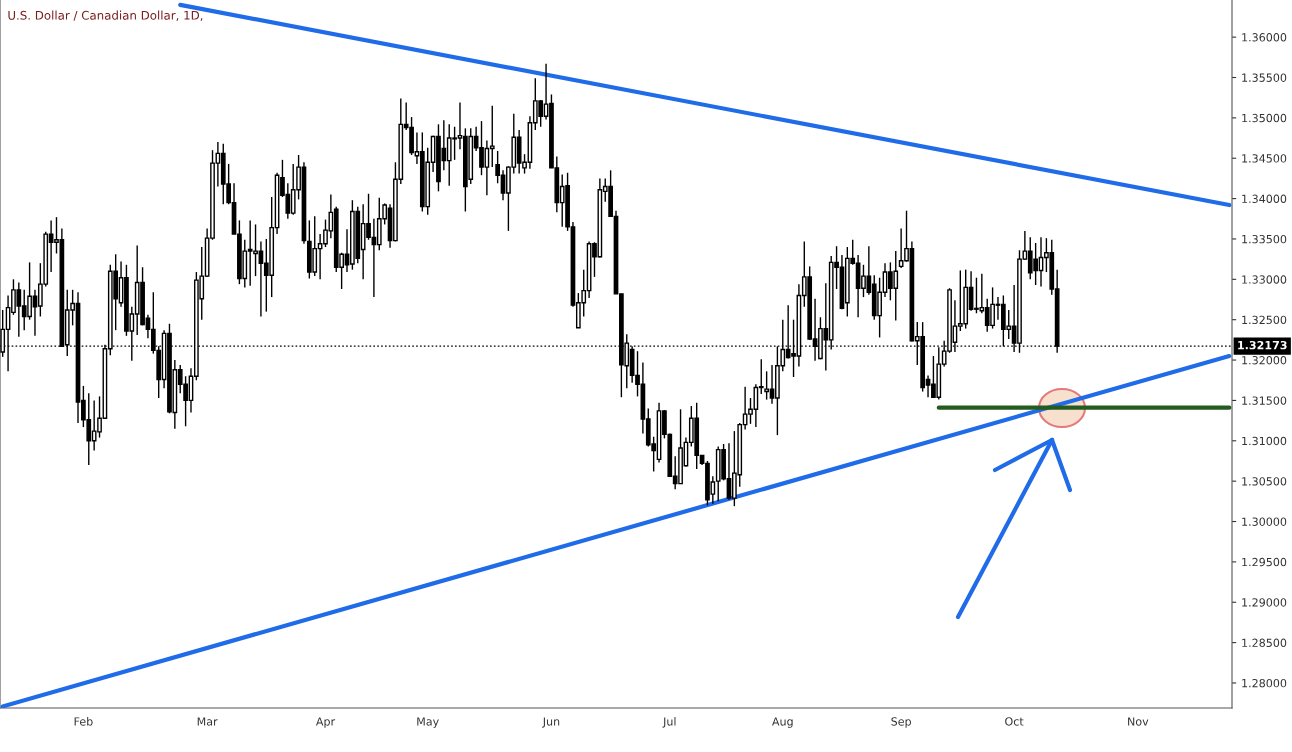 The image size is (1292, 752). What do you see at coordinates (428, 722) in the screenshot?
I see `x-tick-label: May` at bounding box center [428, 722].